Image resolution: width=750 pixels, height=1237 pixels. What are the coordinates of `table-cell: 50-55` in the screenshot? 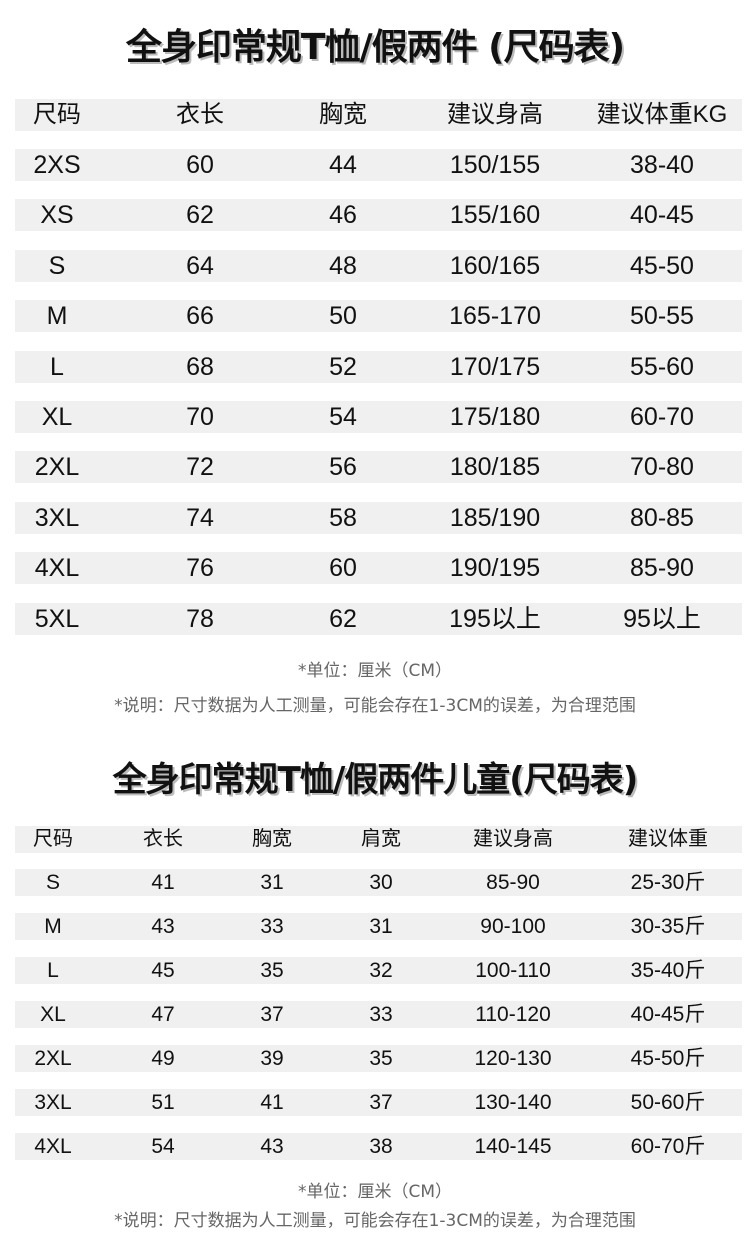 It's located at (662, 316).